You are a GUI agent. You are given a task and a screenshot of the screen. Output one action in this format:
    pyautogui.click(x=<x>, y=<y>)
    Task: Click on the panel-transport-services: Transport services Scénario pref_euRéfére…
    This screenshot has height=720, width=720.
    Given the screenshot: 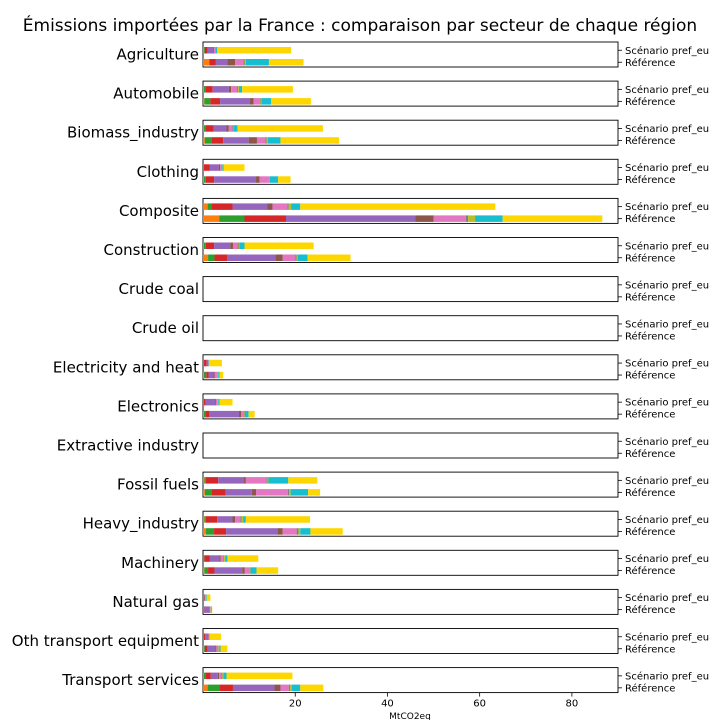 What is the action you would take?
    pyautogui.click(x=385, y=680)
    